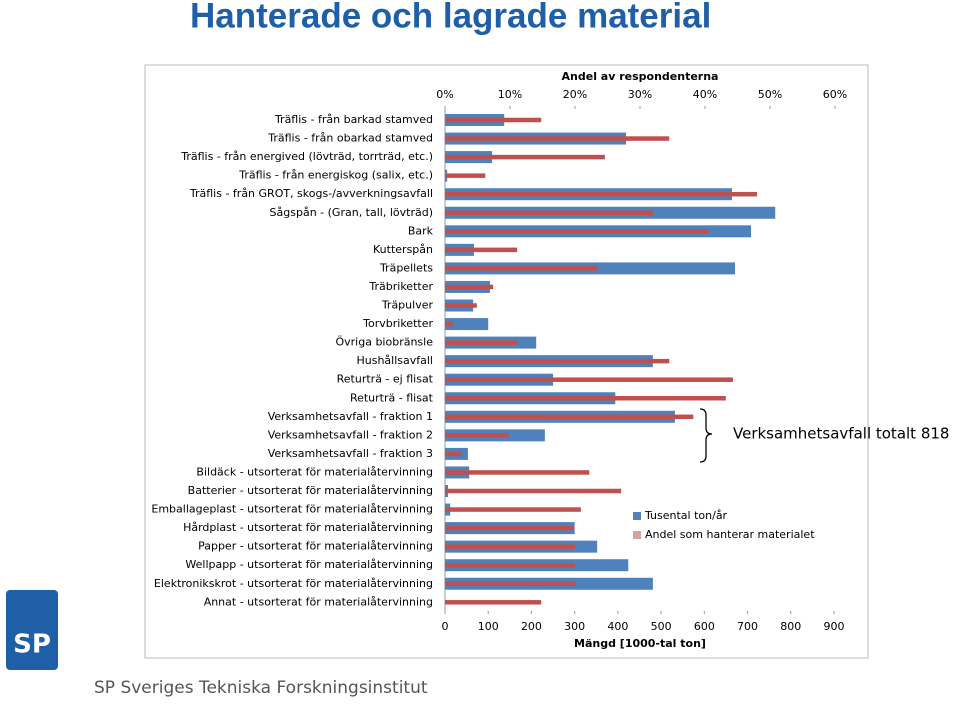 This screenshot has width=960, height=714. Describe the element at coordinates (661, 626) in the screenshot. I see `x-tick-label: 500` at that location.